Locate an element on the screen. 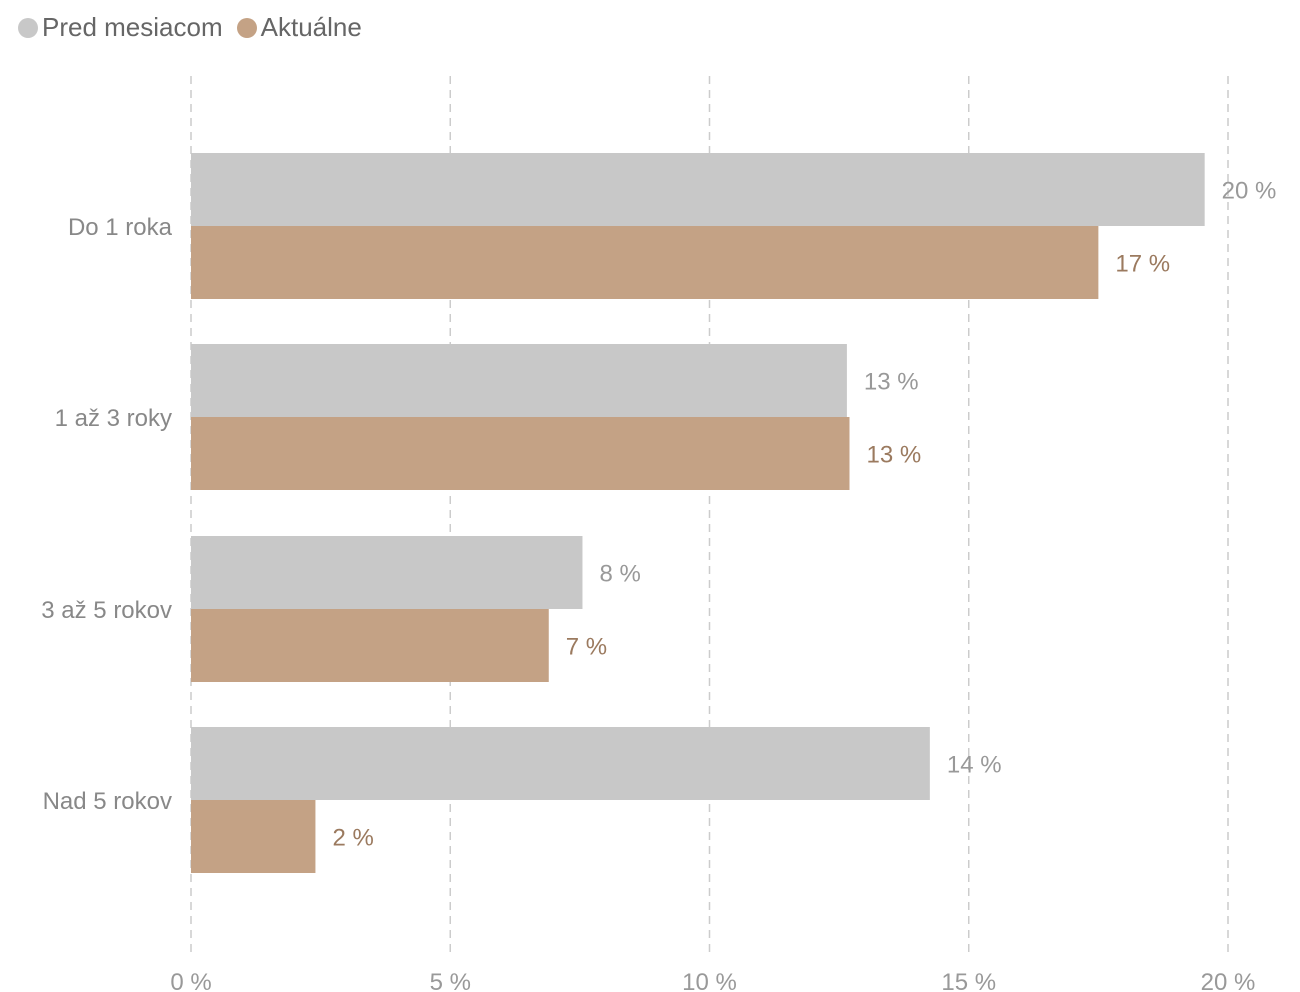  category-label: 3 až 5 rokov is located at coordinates (106, 610).